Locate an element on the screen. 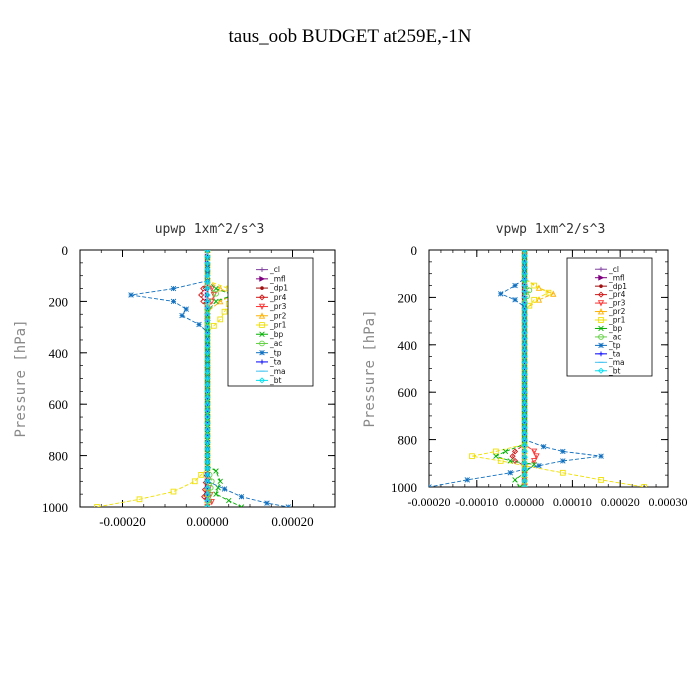 This screenshot has height=700, width=700. x-tick-label: 0.00000 is located at coordinates (524, 502).